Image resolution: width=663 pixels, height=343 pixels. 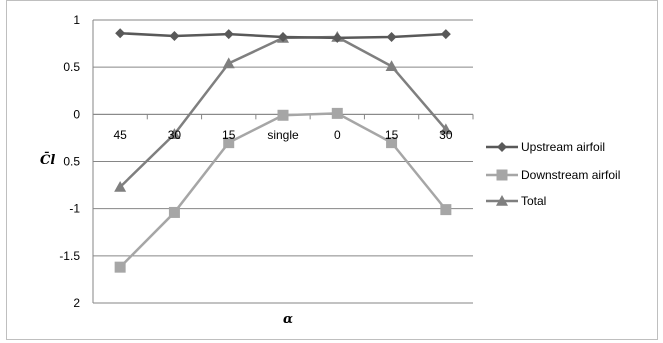 I want to click on legend-item: Downstream airfoil, so click(x=553, y=175).